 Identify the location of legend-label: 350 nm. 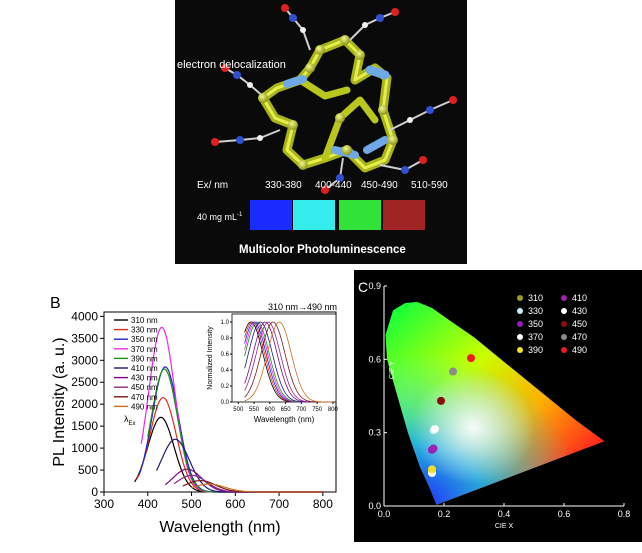
(144, 339).